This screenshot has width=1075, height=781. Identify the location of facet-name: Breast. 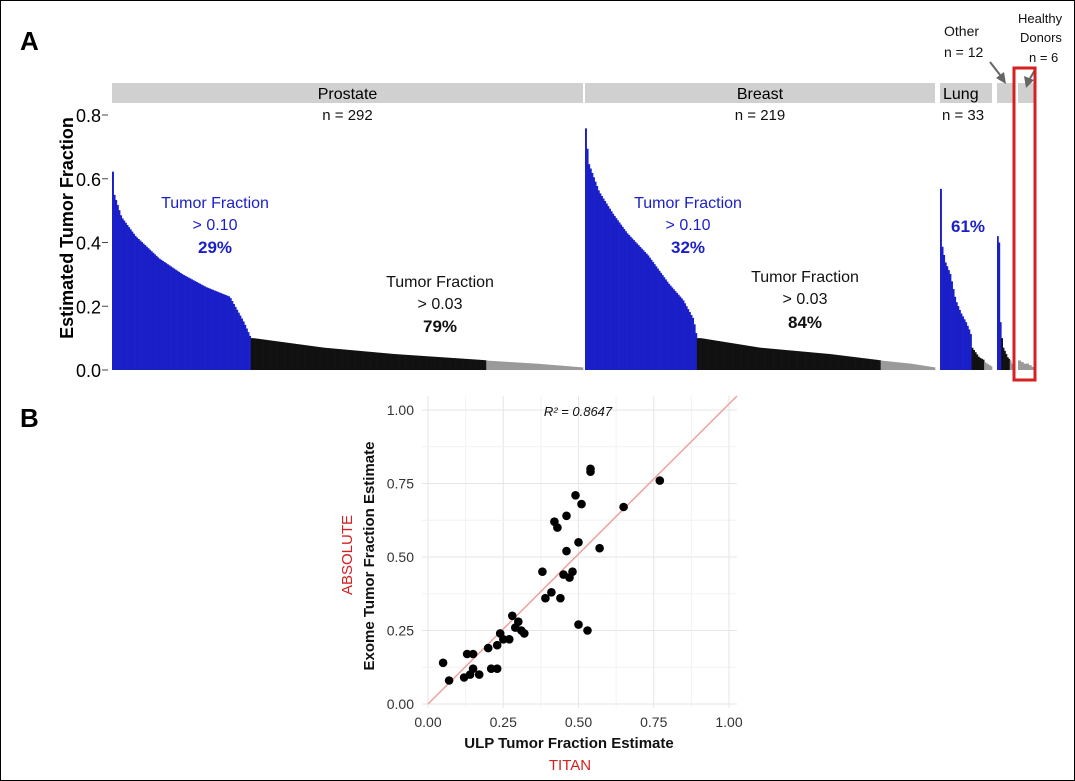
(760, 94).